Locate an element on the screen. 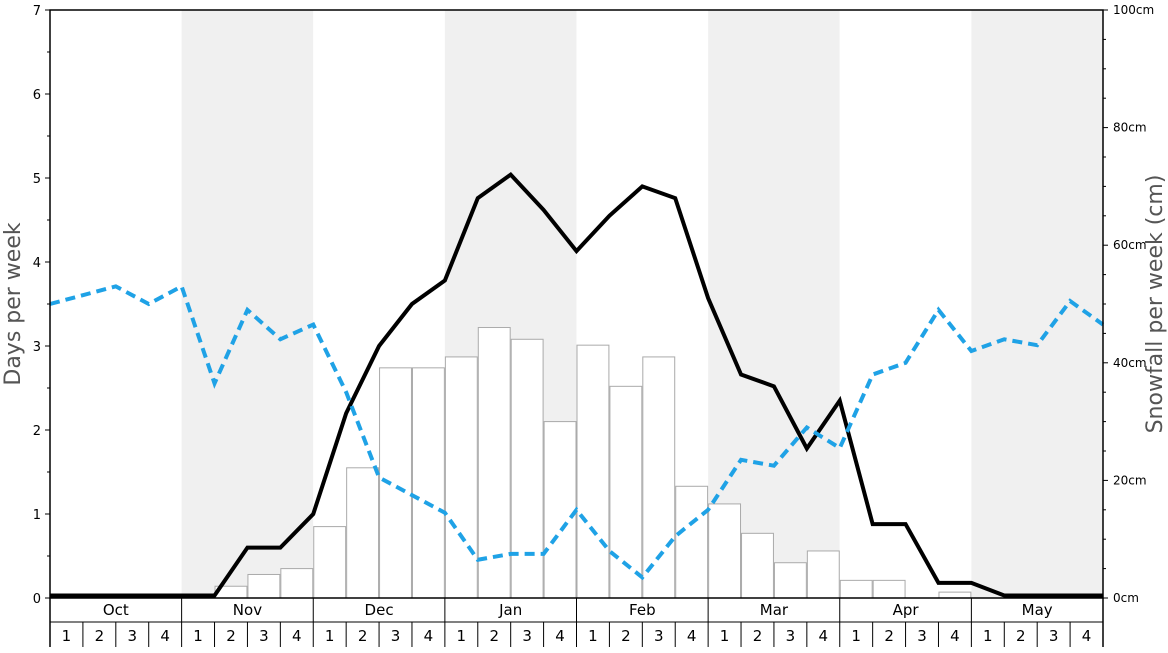 Image resolution: width=1168 pixels, height=653 pixels. left-tick-label: 4 is located at coordinates (37, 263).